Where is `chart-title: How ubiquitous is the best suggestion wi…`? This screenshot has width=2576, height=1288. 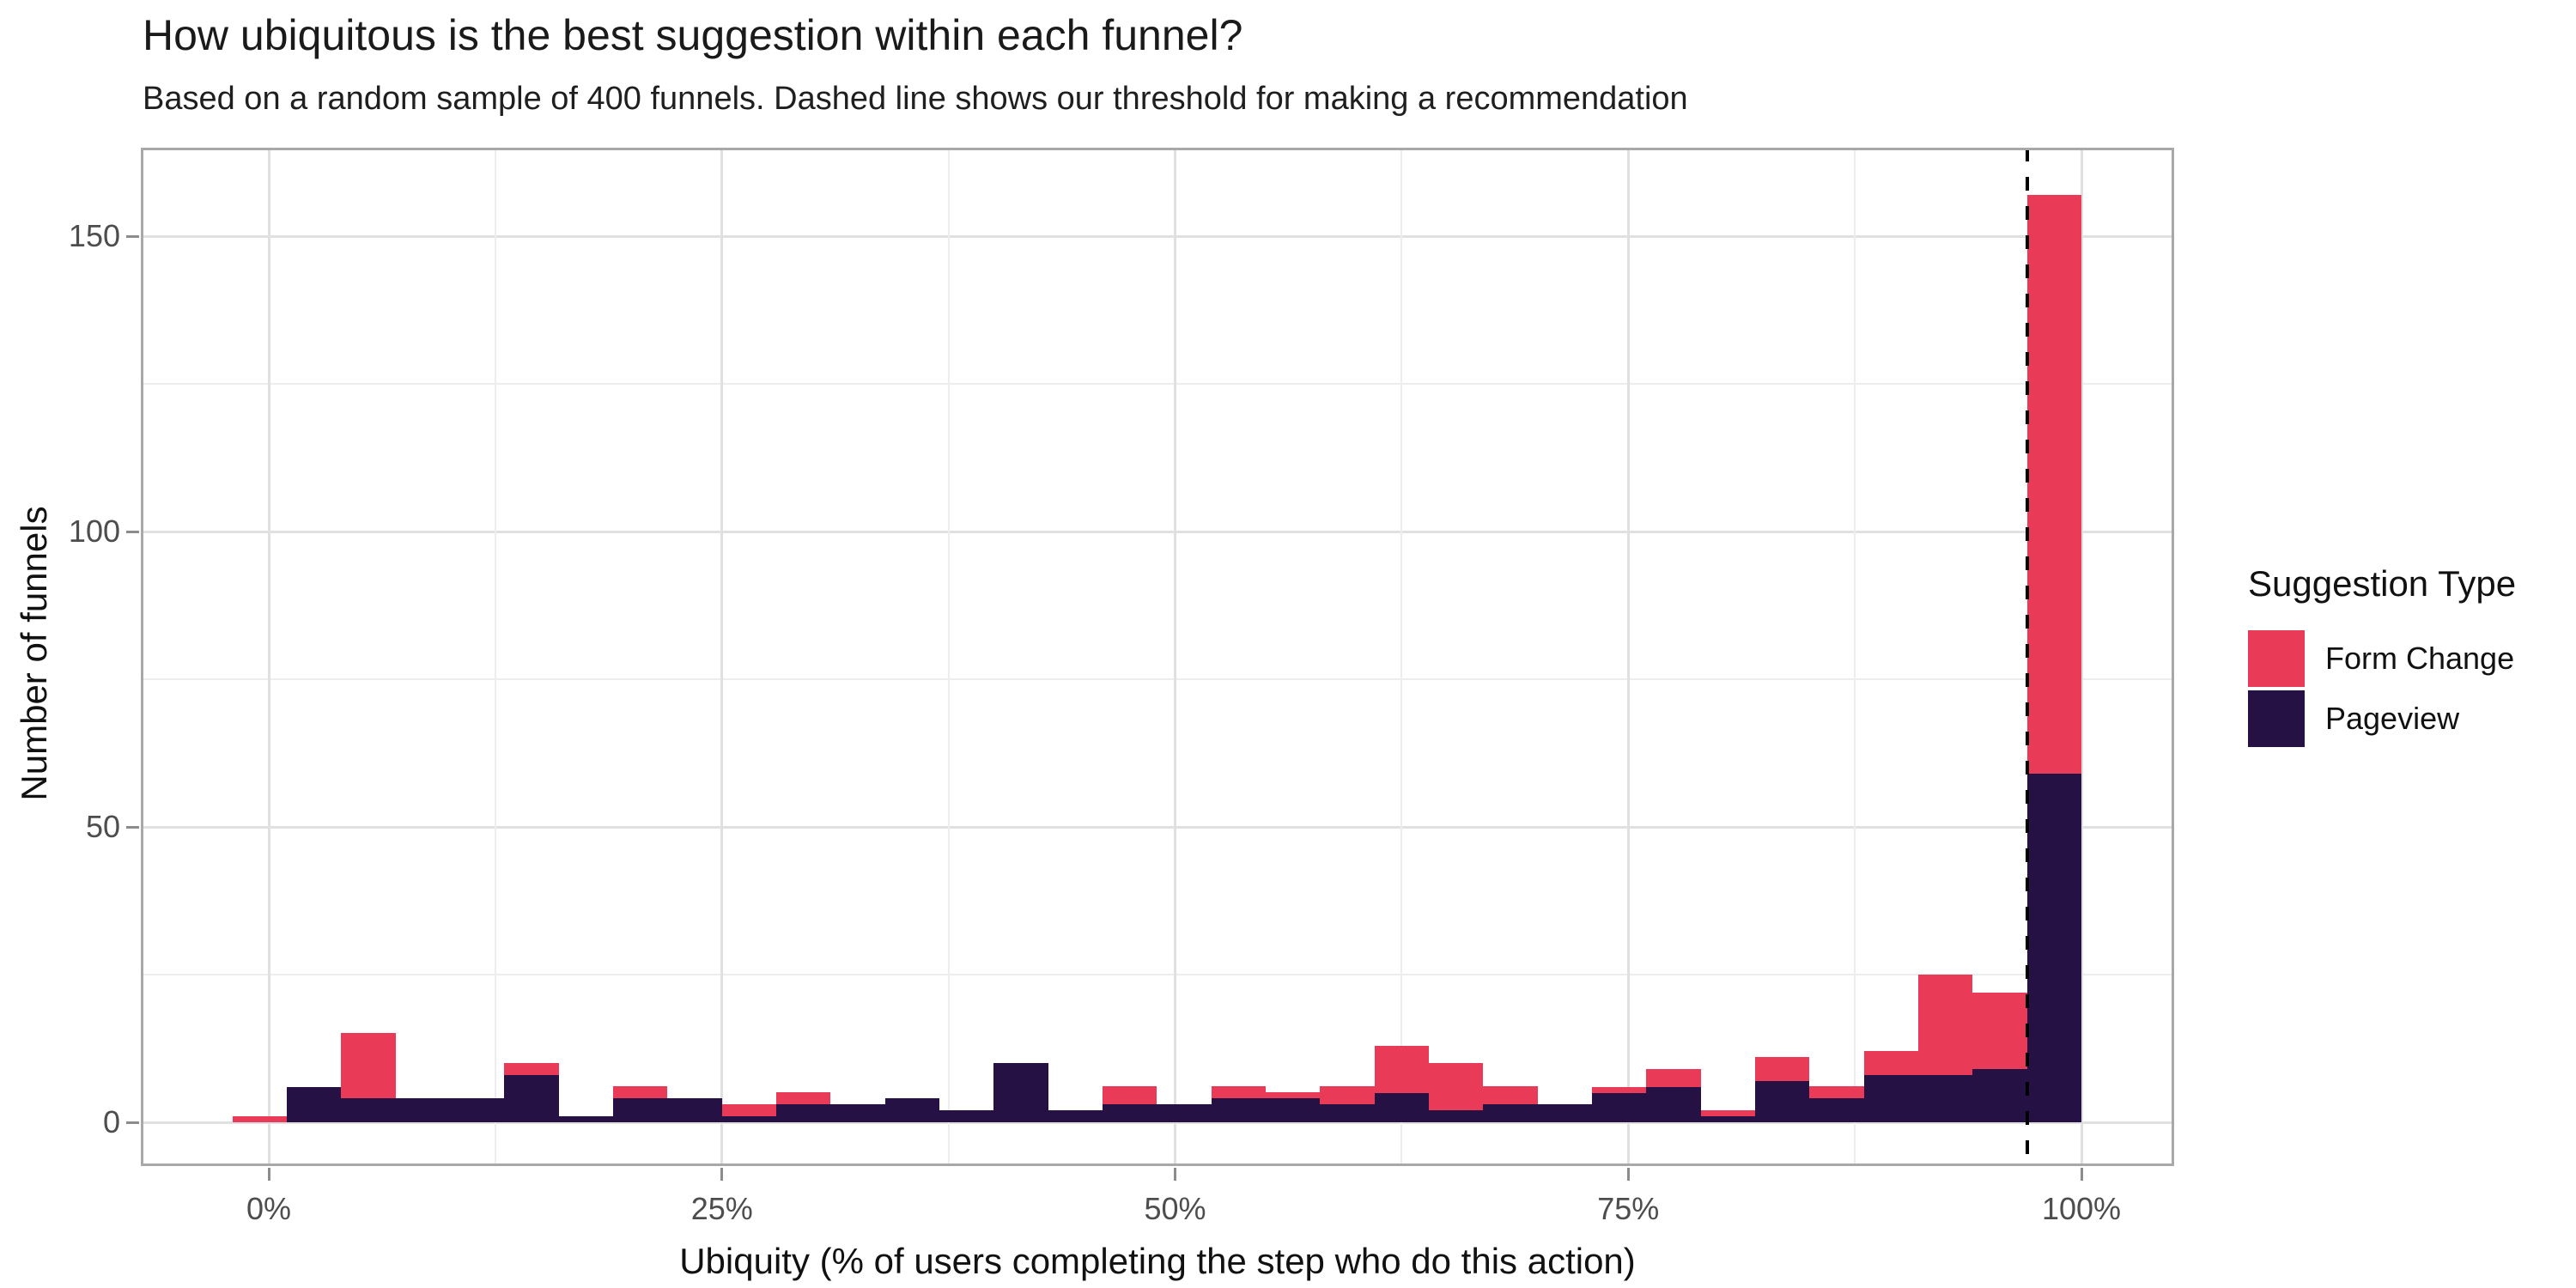 chart-title: How ubiquitous is the best suggestion wi… is located at coordinates (693, 35).